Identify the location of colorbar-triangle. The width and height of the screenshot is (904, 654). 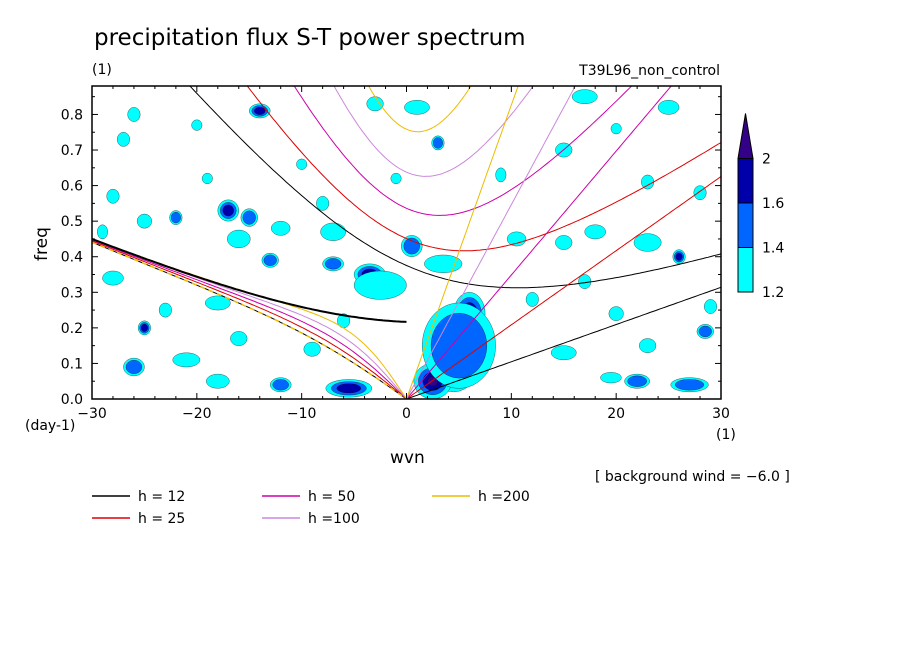
(745, 136).